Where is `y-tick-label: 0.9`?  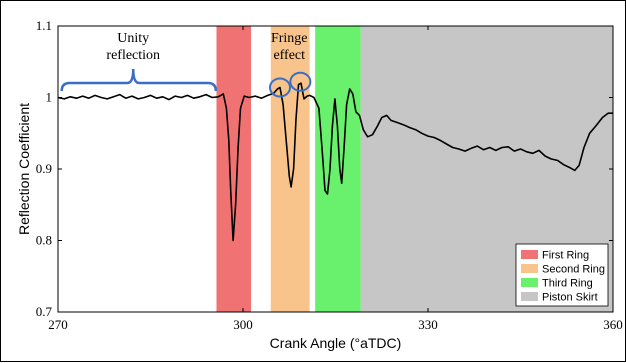 y-tick-label: 0.9 is located at coordinates (44, 168).